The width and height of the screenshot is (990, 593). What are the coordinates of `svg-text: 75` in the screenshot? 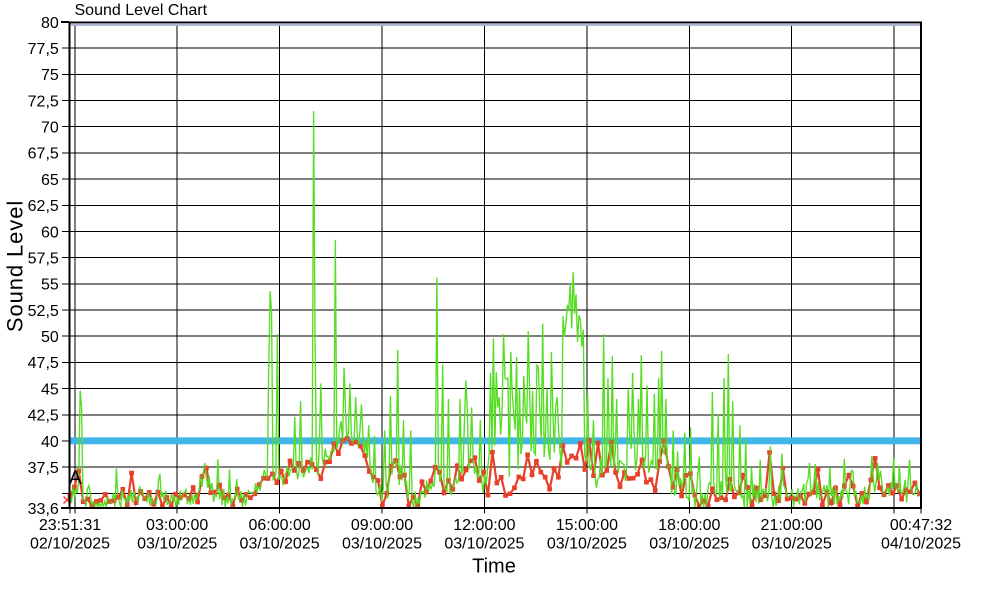 It's located at (50, 75).